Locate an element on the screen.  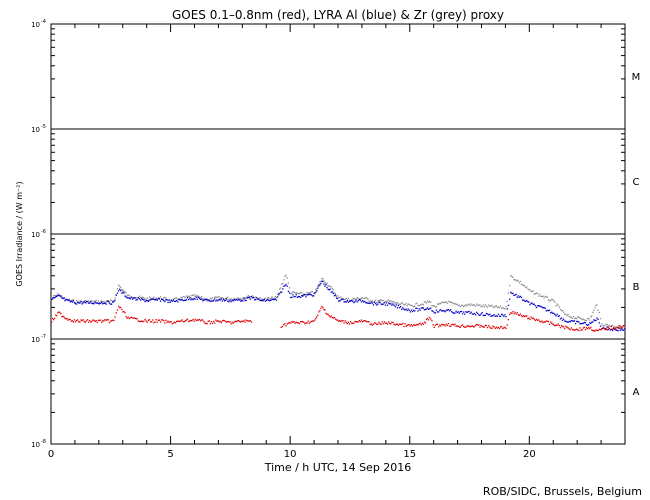
x-tick-label: 10 is located at coordinates (290, 454).